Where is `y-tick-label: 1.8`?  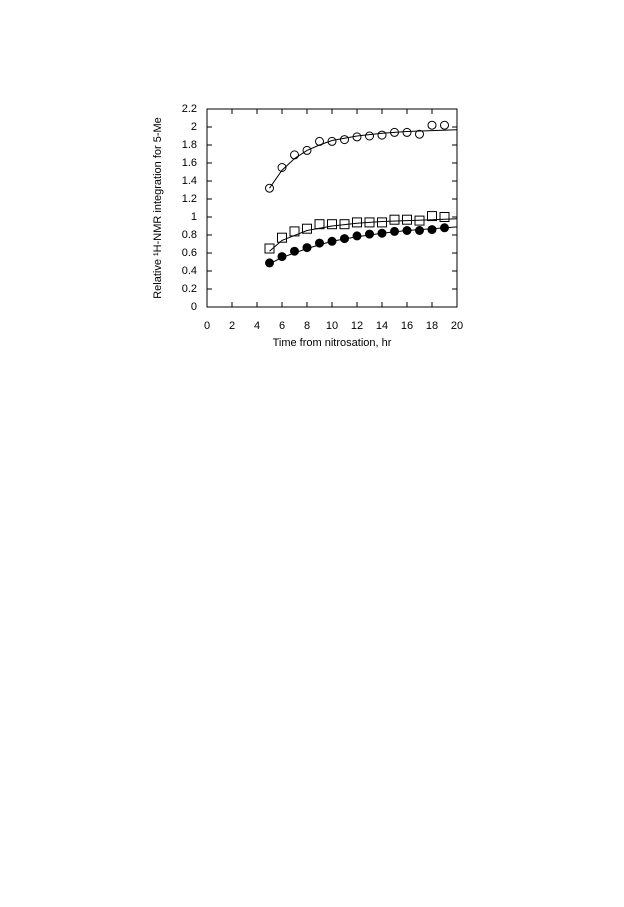 y-tick-label: 1.8 is located at coordinates (189, 145).